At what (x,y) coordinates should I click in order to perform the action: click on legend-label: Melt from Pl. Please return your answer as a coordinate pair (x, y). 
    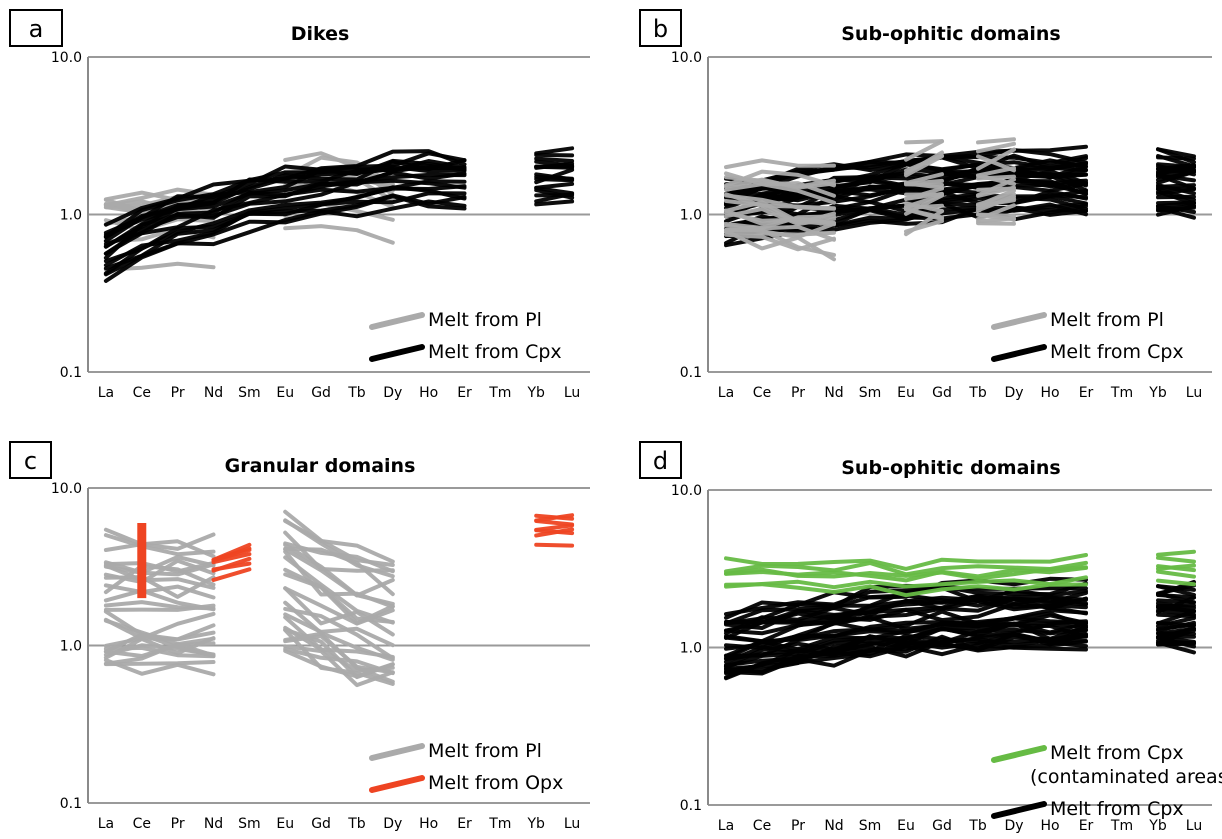
    Looking at the image, I should click on (1107, 320).